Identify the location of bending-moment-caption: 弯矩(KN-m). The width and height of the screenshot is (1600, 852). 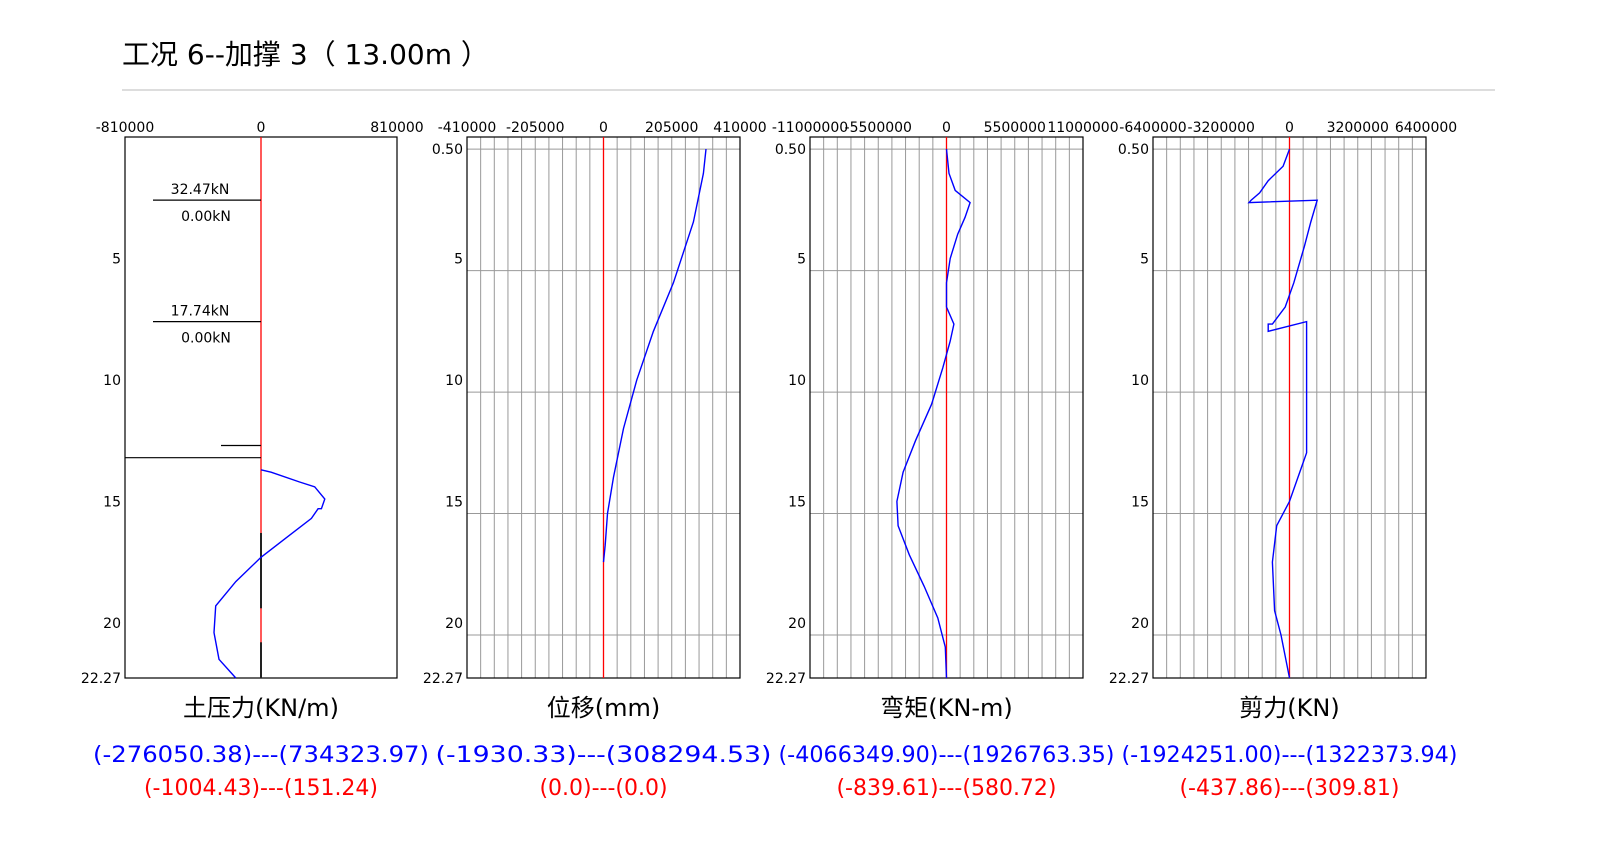
(946, 708).